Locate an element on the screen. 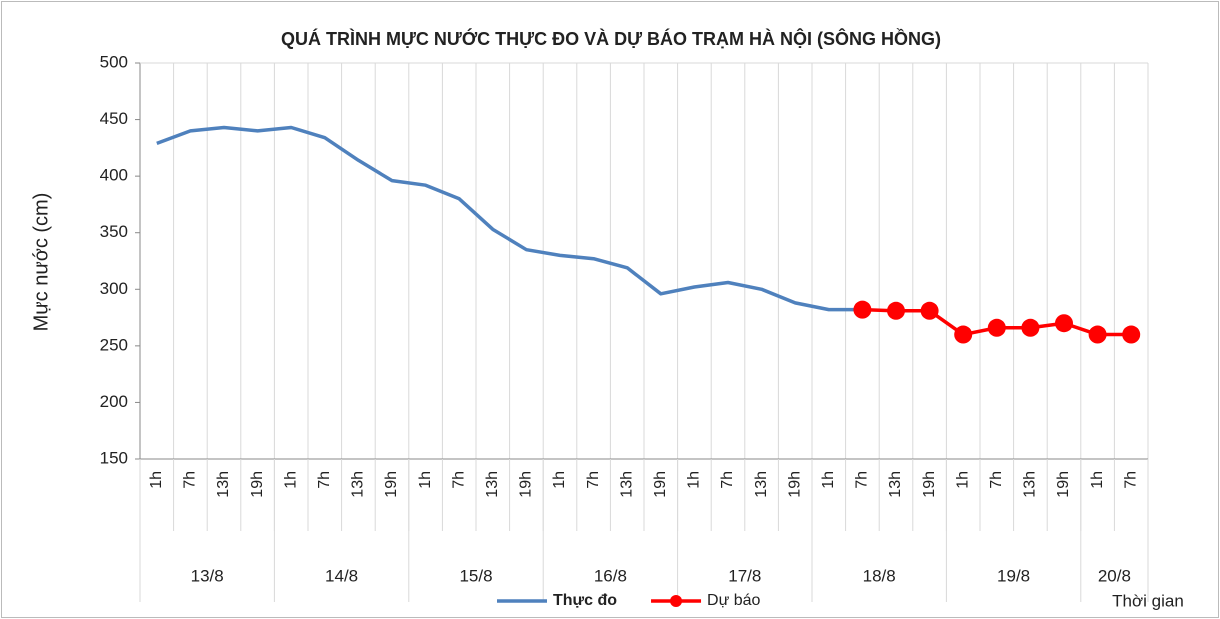 Image resolution: width=1220 pixels, height=619 pixels. group-label: 19/8 is located at coordinates (1013, 575).